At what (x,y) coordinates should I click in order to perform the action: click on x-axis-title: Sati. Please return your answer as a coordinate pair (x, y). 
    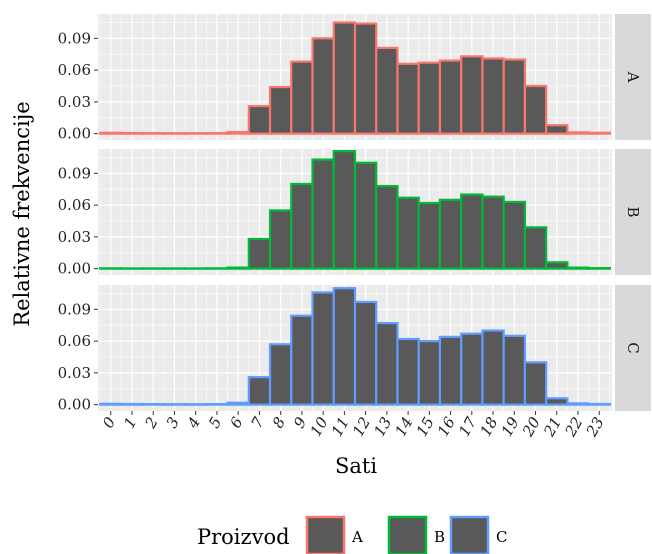
    Looking at the image, I should click on (356, 466).